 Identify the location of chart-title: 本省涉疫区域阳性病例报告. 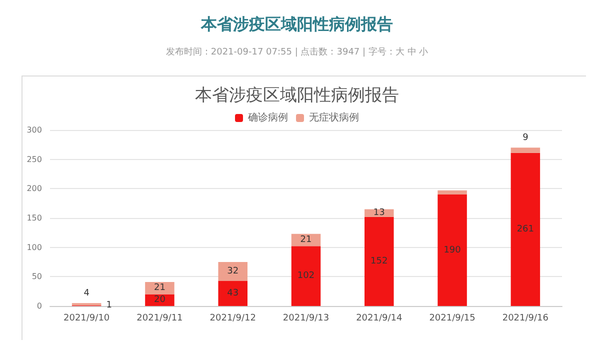
(297, 96).